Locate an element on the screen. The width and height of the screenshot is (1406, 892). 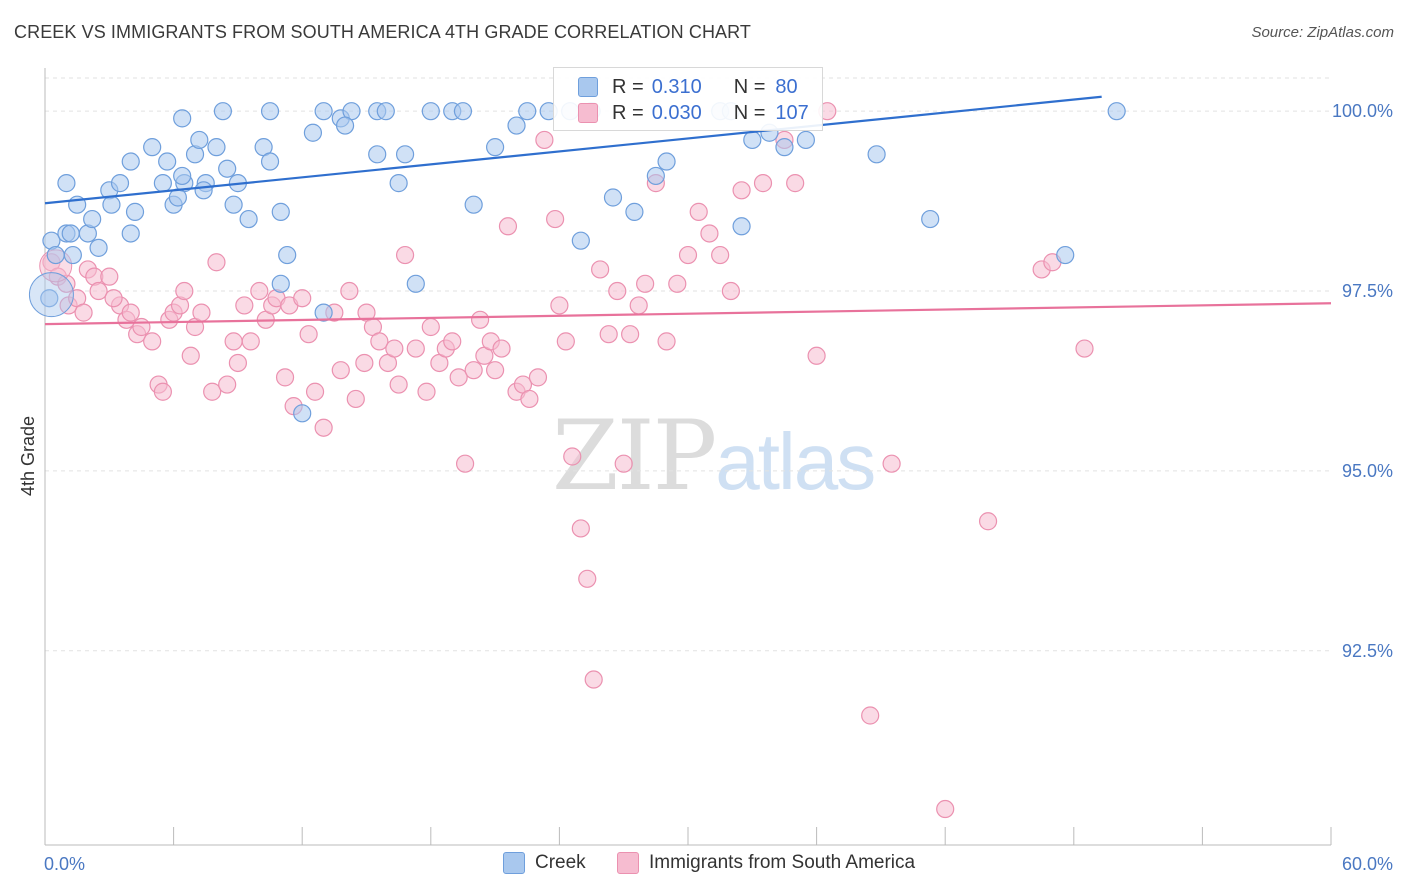
y-tick-label: 92.5% is located at coordinates (1367, 651).